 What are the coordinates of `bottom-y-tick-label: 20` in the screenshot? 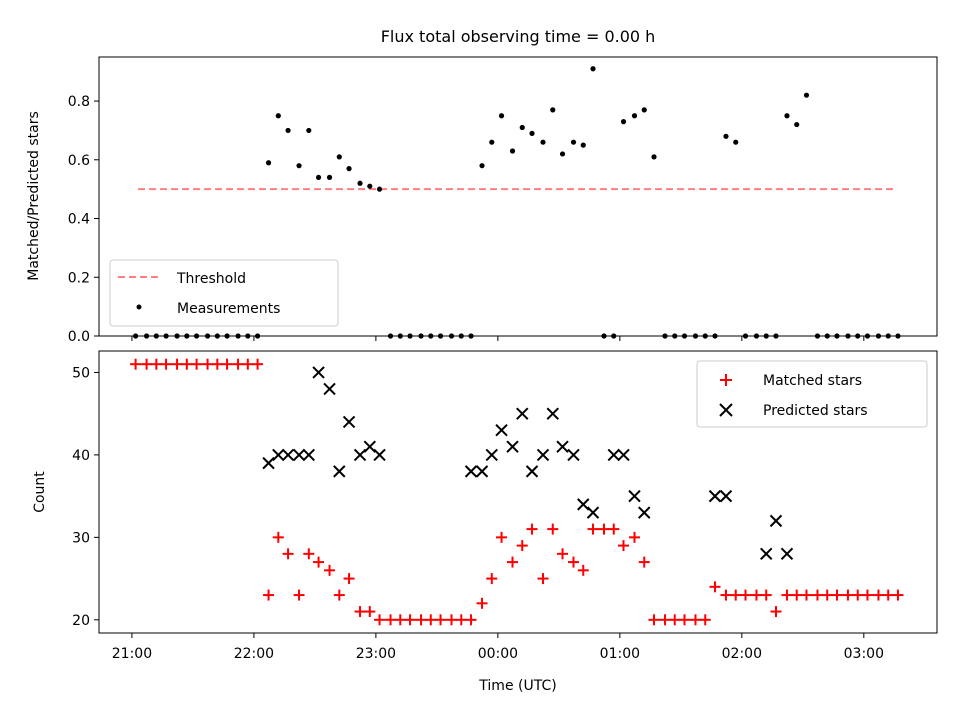 It's located at (81, 621).